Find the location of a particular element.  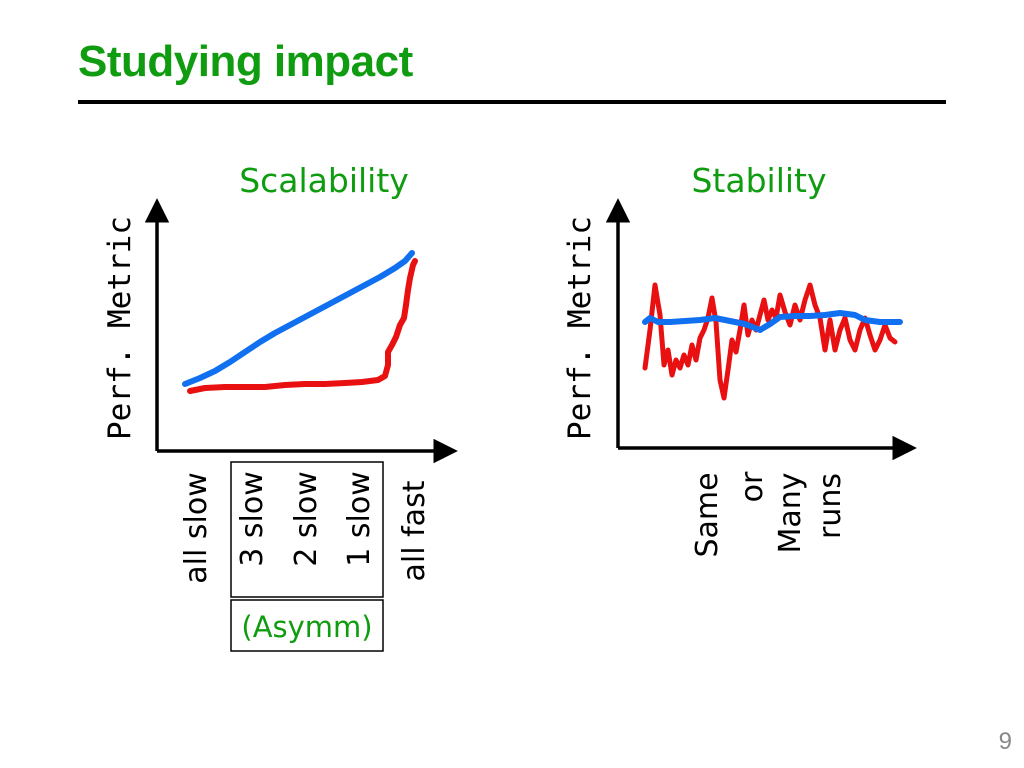

asymm-label-box is located at coordinates (307, 625).